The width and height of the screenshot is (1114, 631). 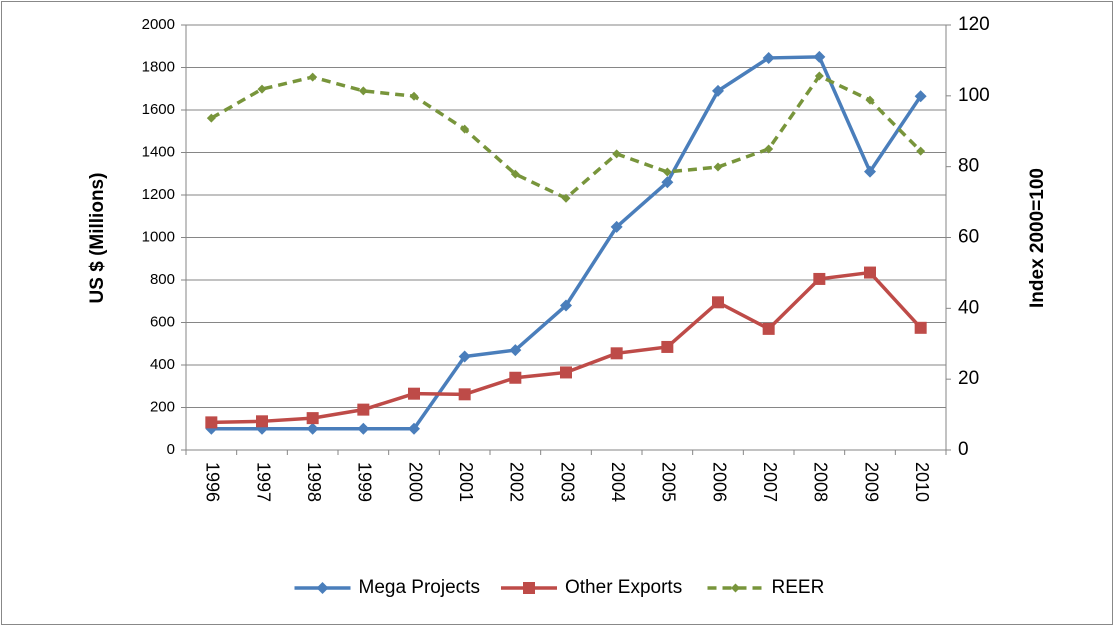 What do you see at coordinates (419, 587) in the screenshot?
I see `legend-label: Mega Projects` at bounding box center [419, 587].